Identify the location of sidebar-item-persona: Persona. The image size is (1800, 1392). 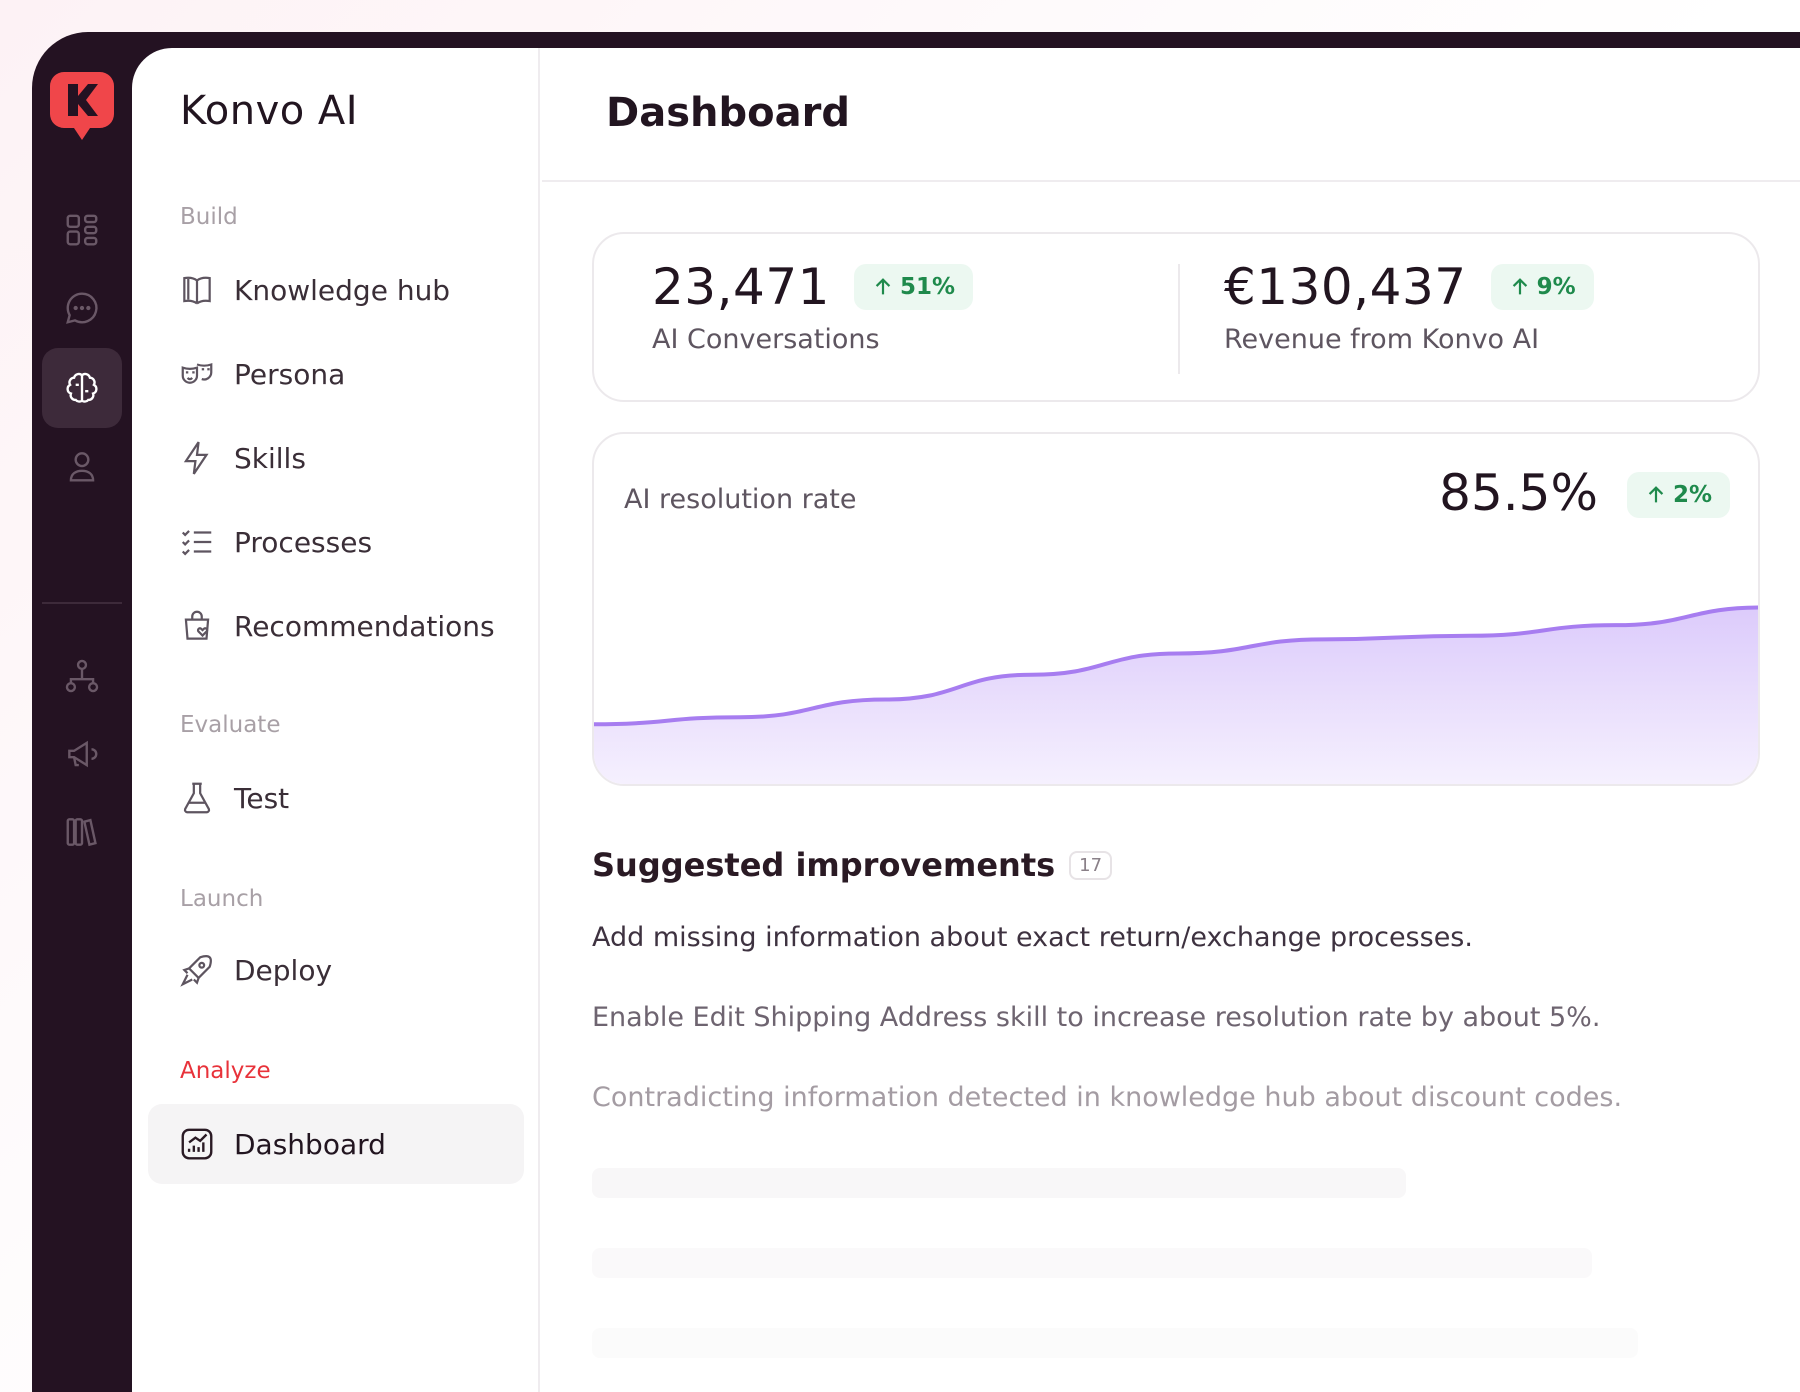
(336, 374).